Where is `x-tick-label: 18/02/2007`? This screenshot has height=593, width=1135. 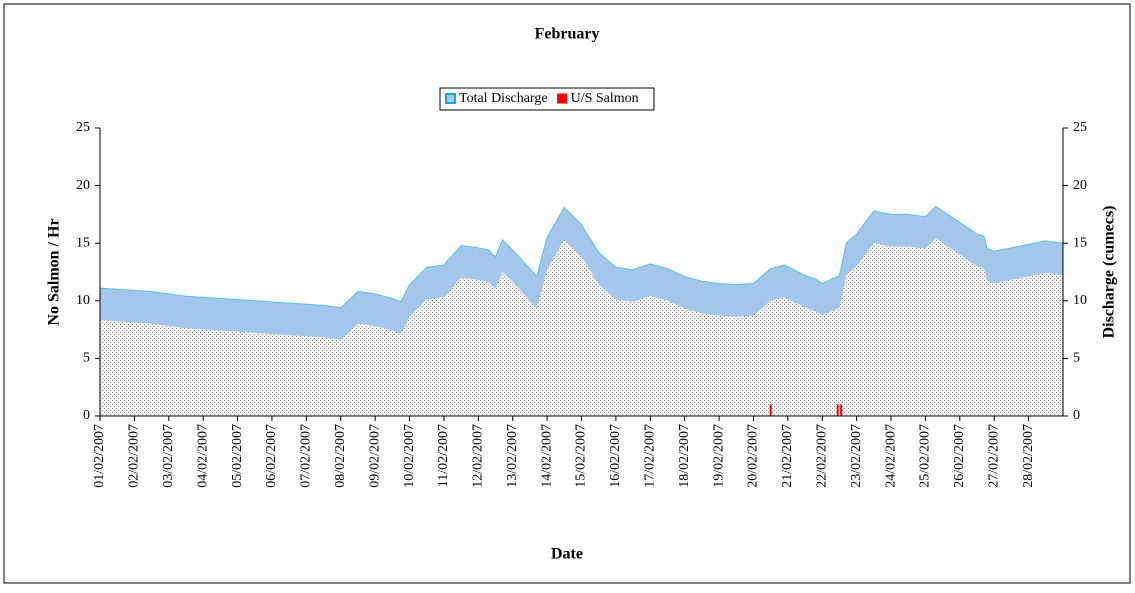 x-tick-label: 18/02/2007 is located at coordinates (684, 456).